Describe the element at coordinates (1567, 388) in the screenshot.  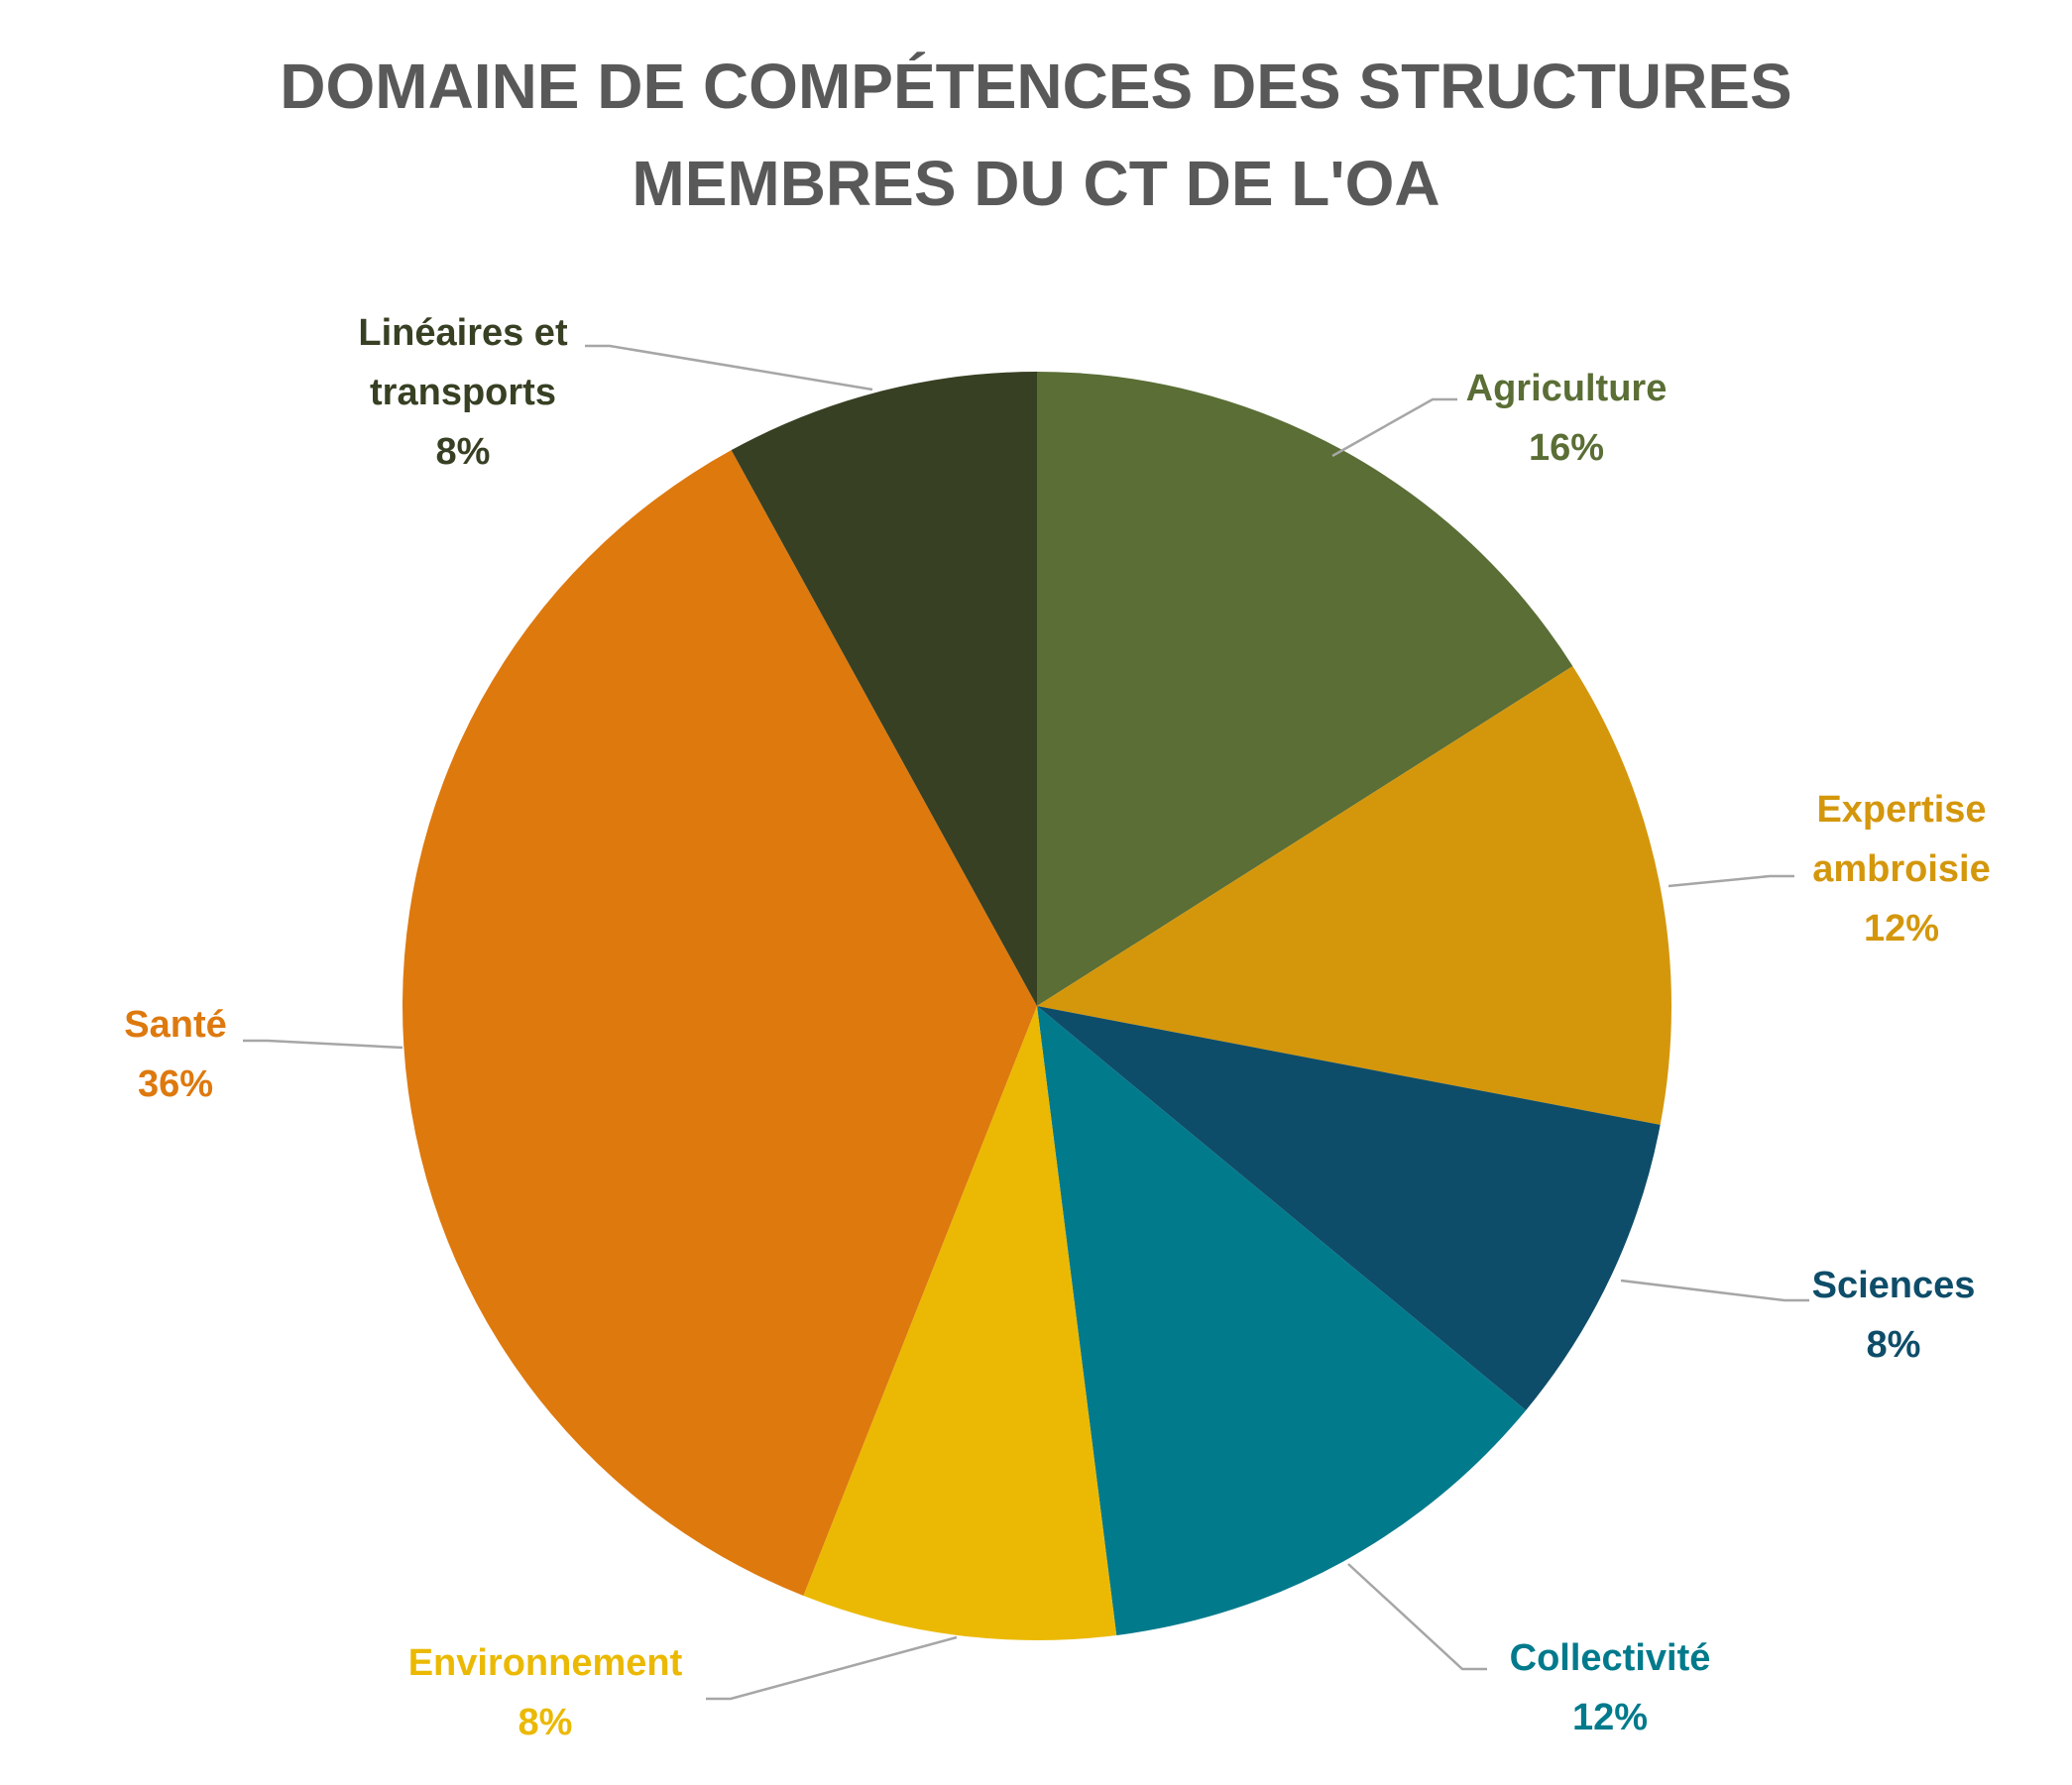
I see `data-label-category: Agriculture` at that location.